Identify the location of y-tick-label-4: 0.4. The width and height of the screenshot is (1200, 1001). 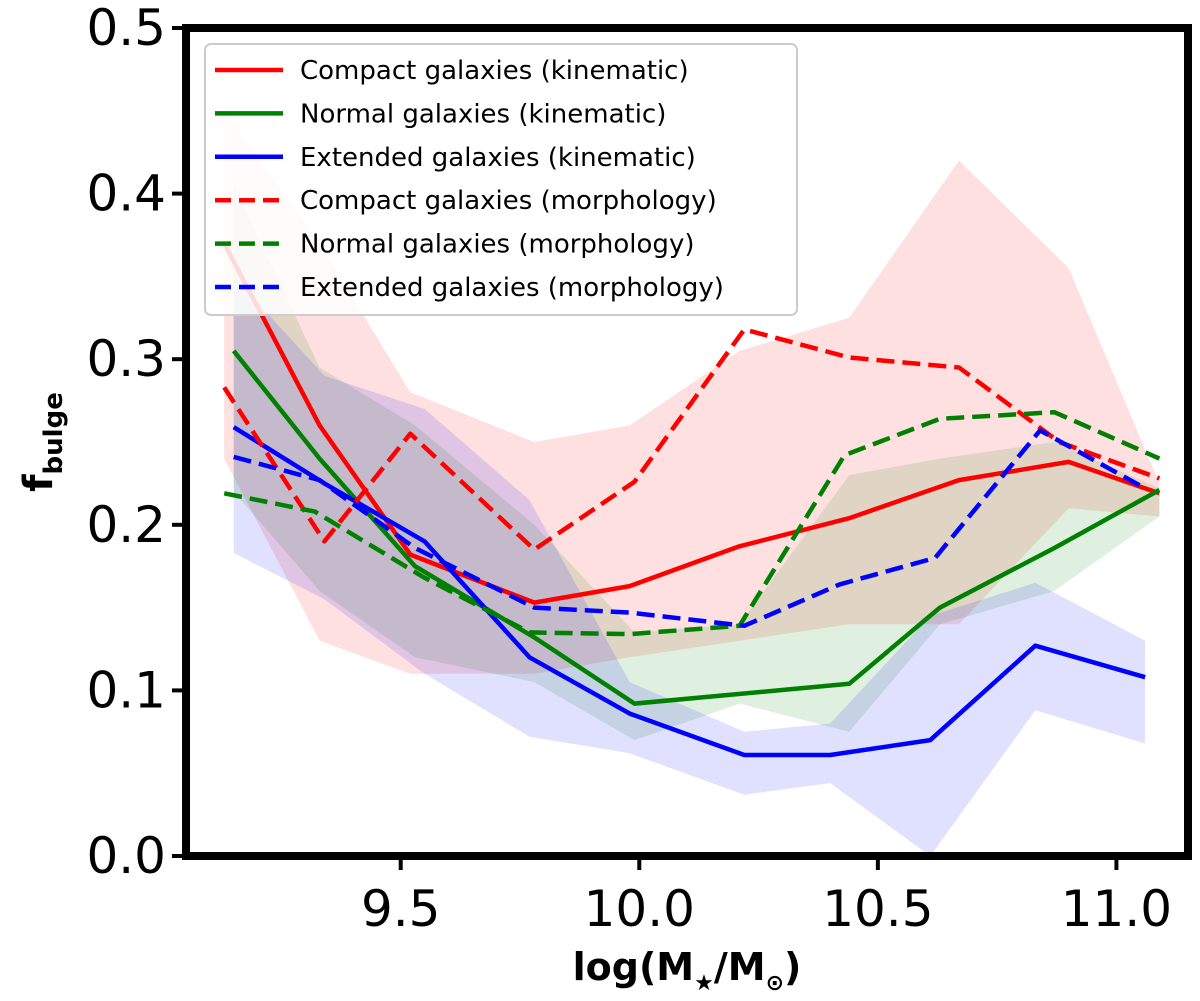
(126, 194).